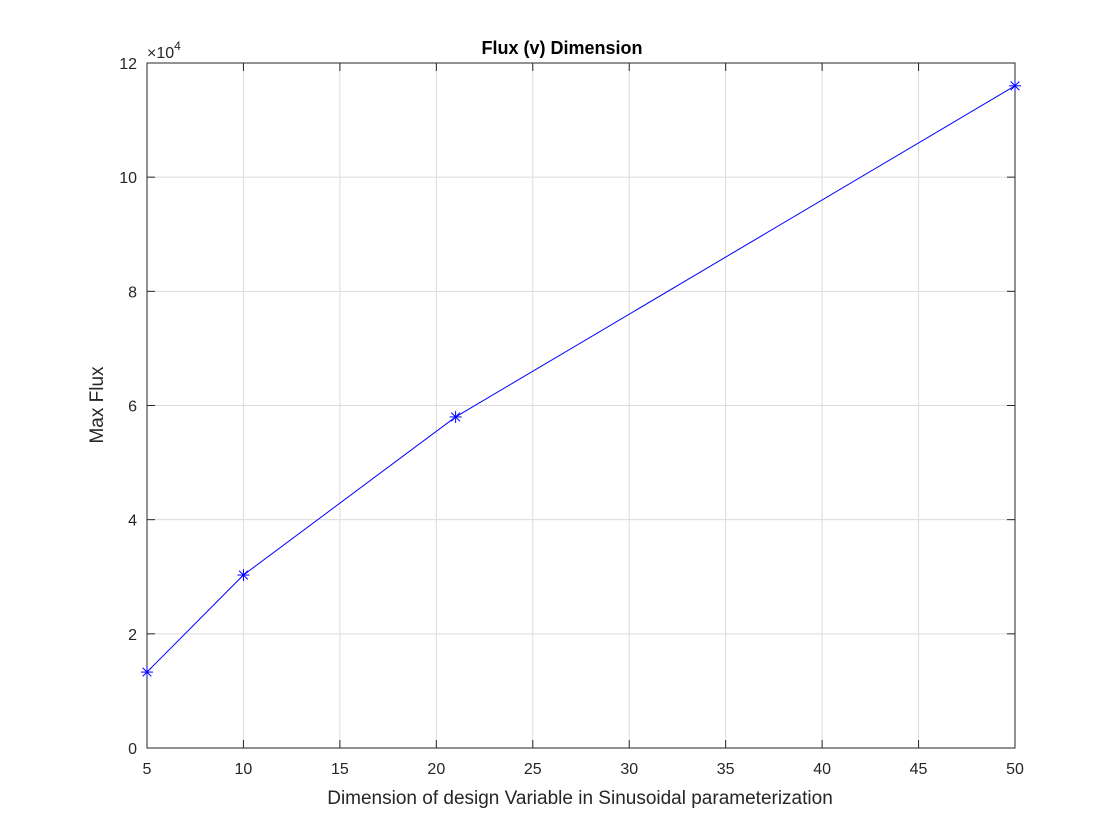  Describe the element at coordinates (822, 769) in the screenshot. I see `x-tick-label: 40` at that location.